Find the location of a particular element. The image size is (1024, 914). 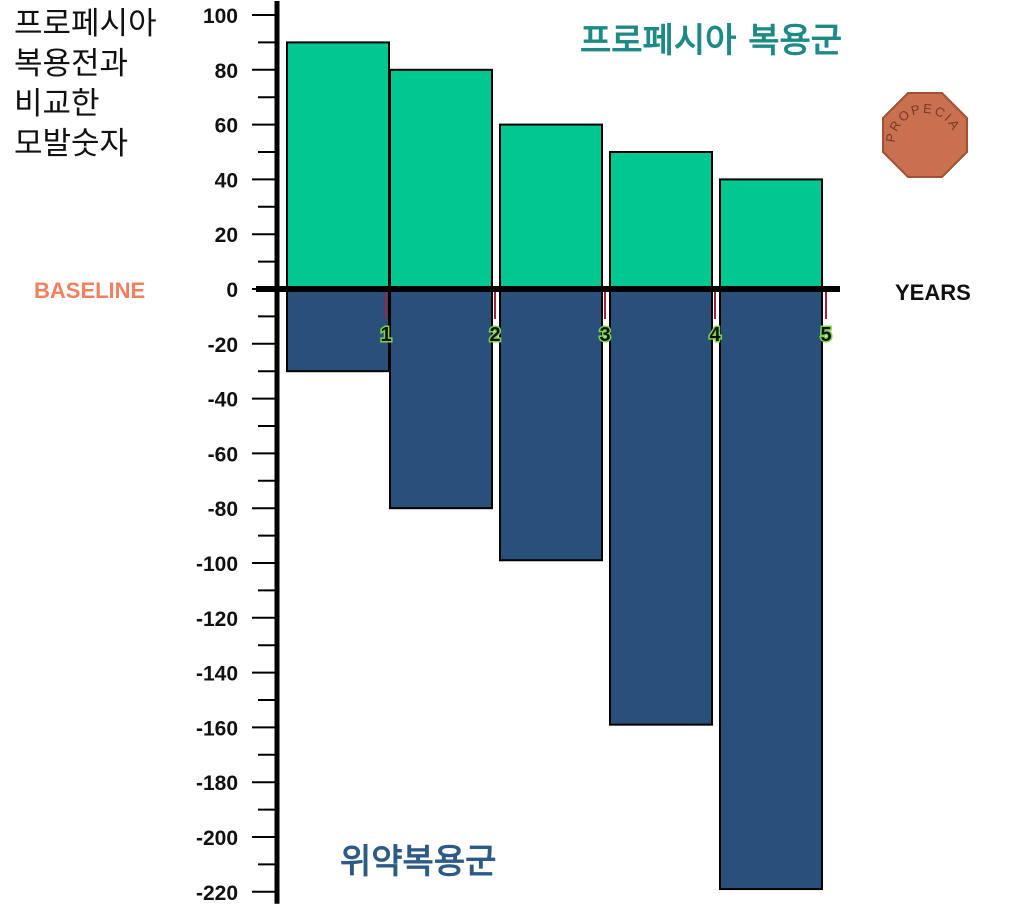

y-axis-title-line: 프로페시아 is located at coordinates (85, 24).